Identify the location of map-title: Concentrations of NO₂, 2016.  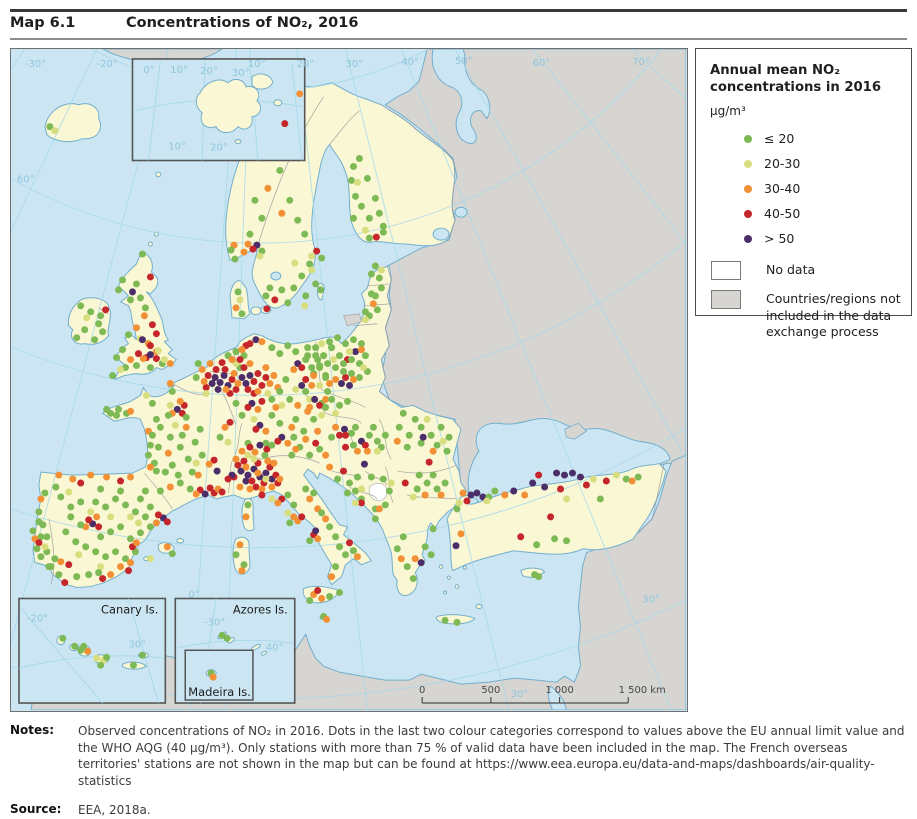
(242, 23).